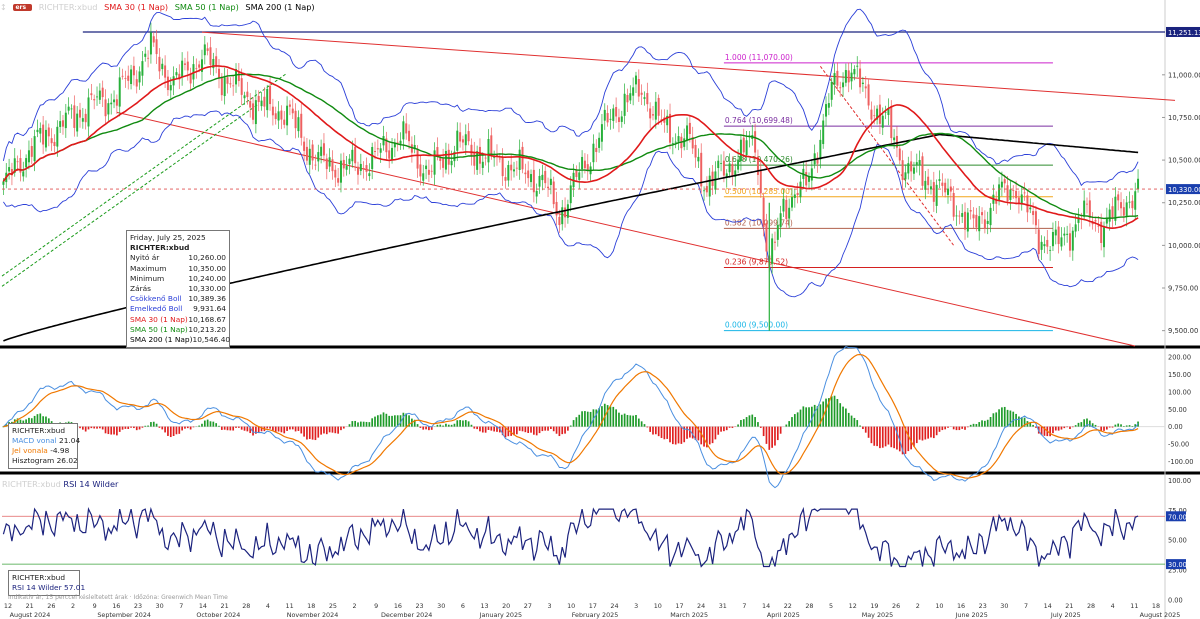 This screenshot has height=619, width=1200. I want to click on channel-upper-line, so click(688, 66).